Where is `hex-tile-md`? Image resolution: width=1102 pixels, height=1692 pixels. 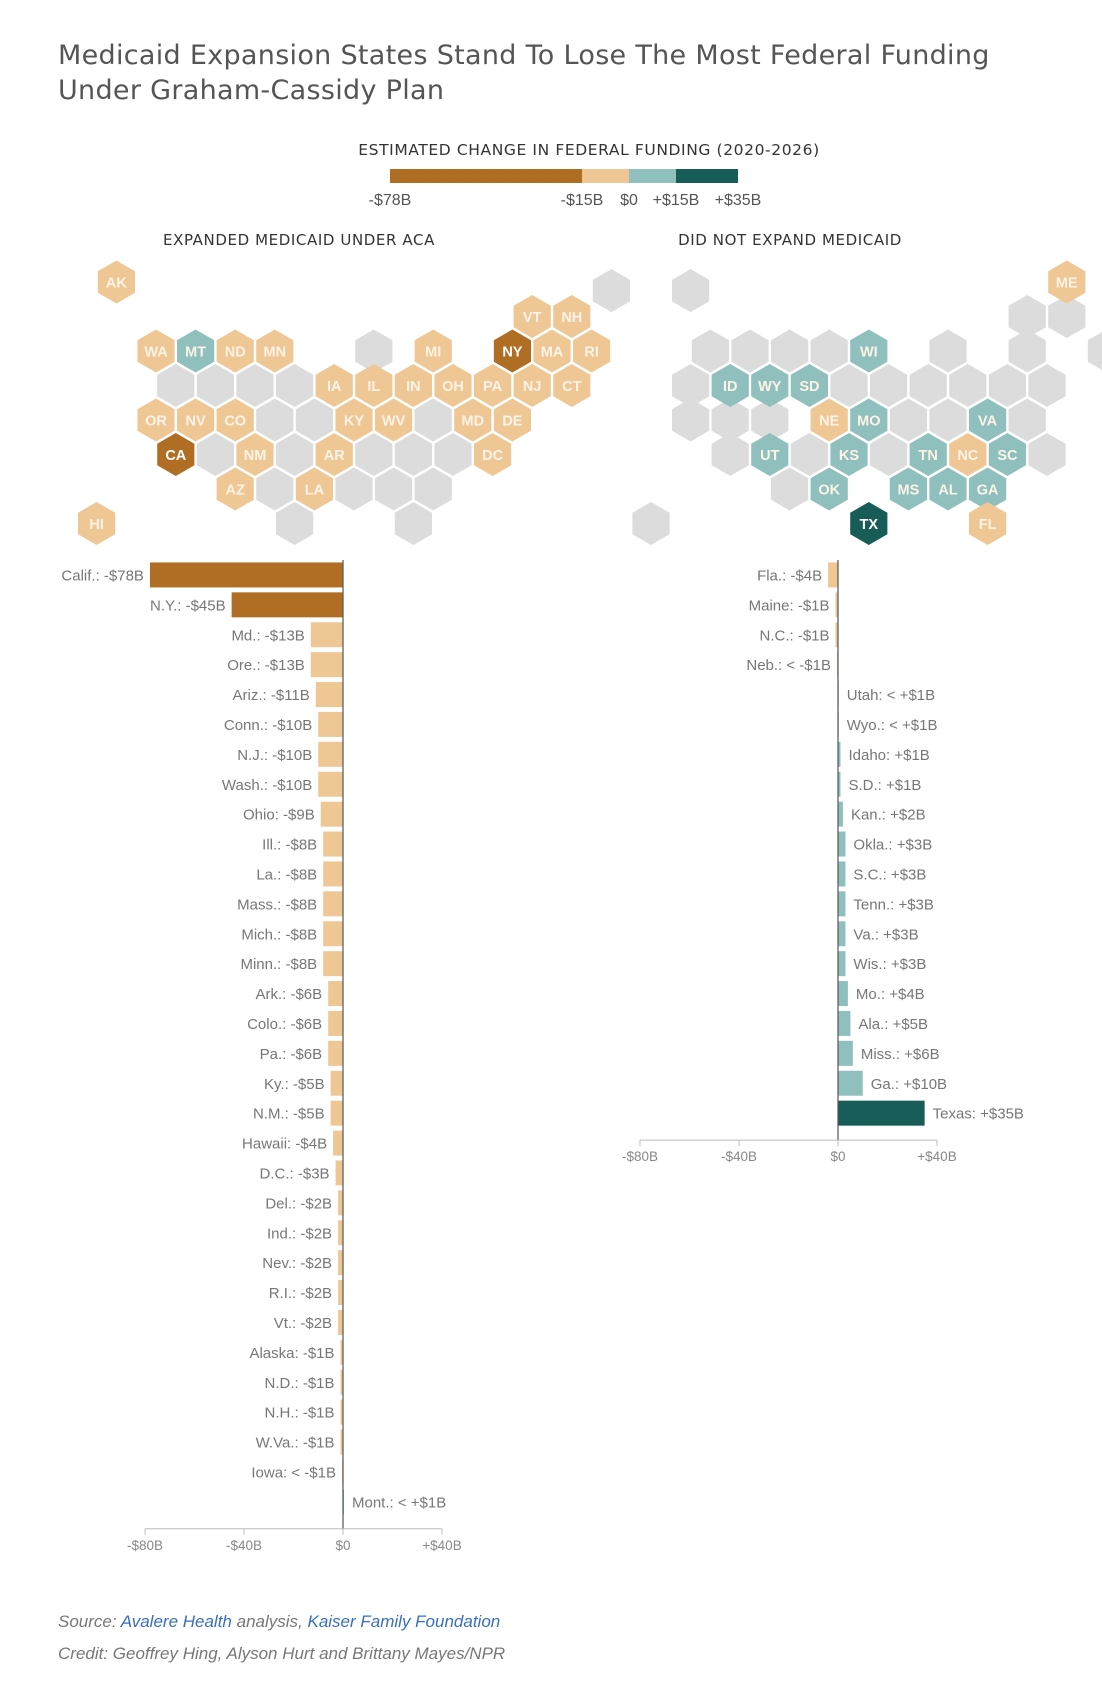 hex-tile-md is located at coordinates (473, 420).